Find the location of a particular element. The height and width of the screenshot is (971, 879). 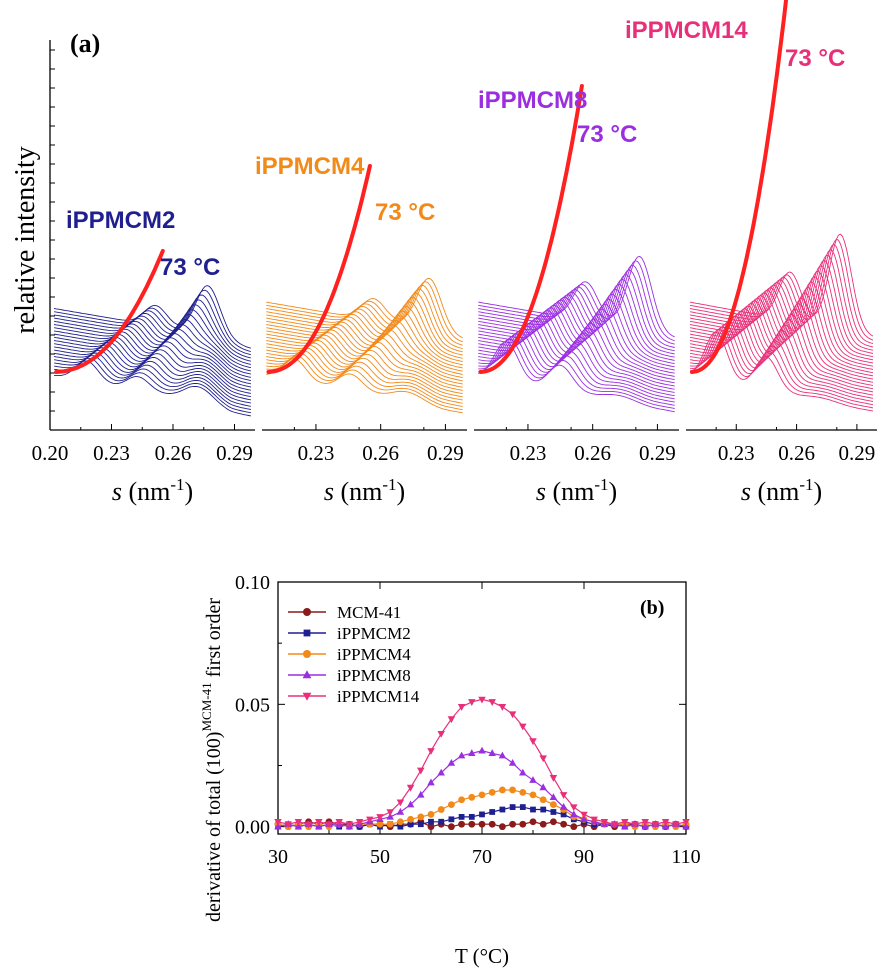

sample-title: iPPMCM2 is located at coordinates (120, 220).